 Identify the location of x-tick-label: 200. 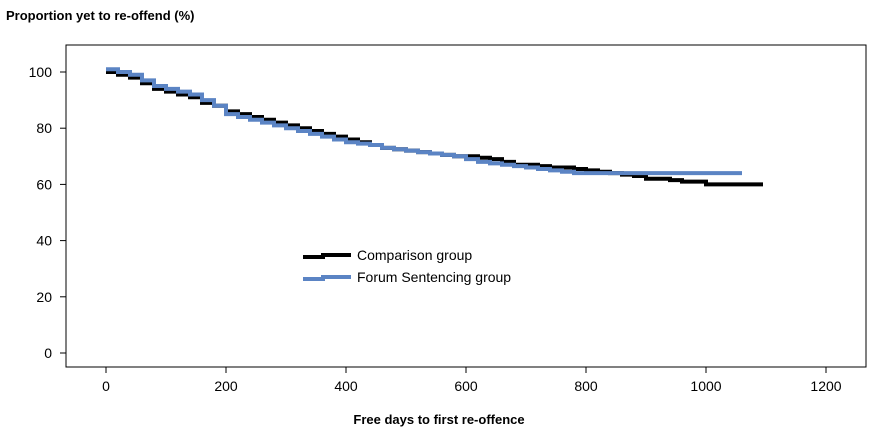
(226, 386).